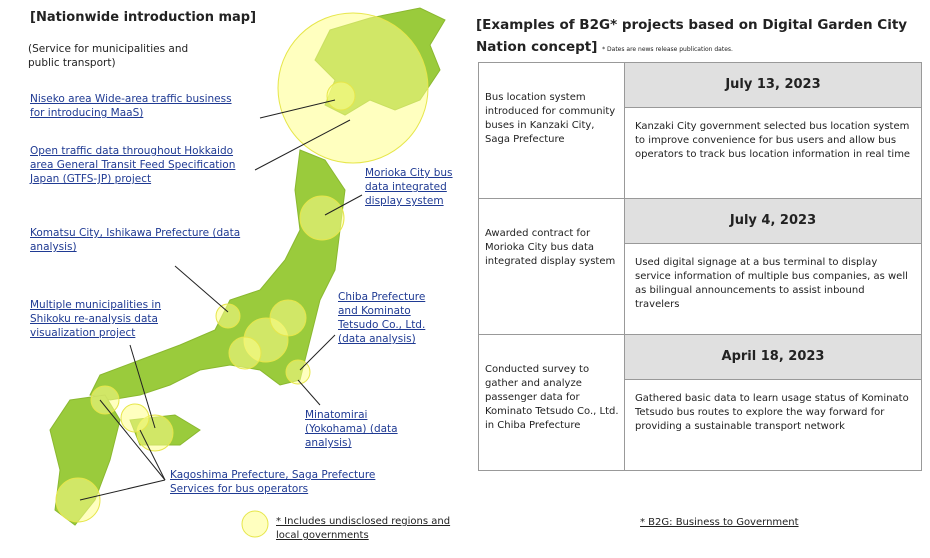  Describe the element at coordinates (773, 85) in the screenshot. I see `row-date: July 13, 2023` at that location.